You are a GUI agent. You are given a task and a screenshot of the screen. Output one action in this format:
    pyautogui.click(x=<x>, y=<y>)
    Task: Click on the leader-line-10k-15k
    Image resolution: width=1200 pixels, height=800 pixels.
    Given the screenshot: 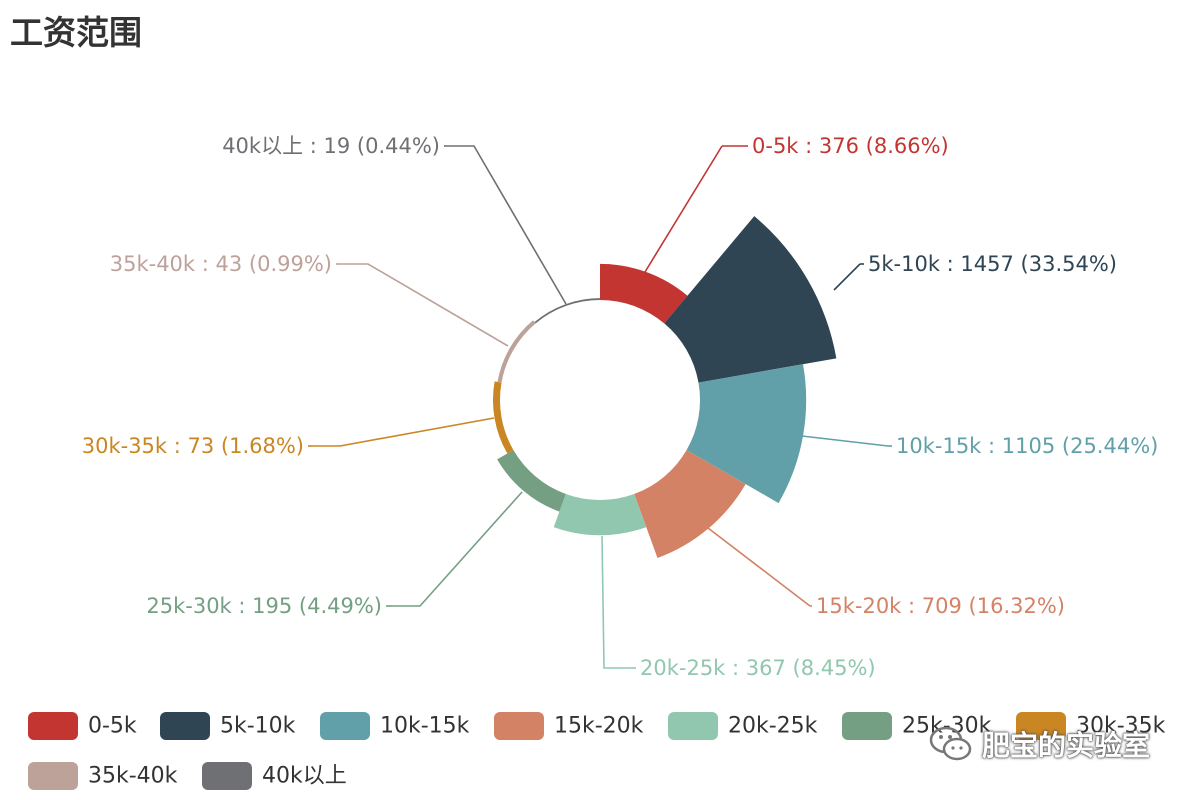 What is the action you would take?
    pyautogui.click(x=845, y=441)
    